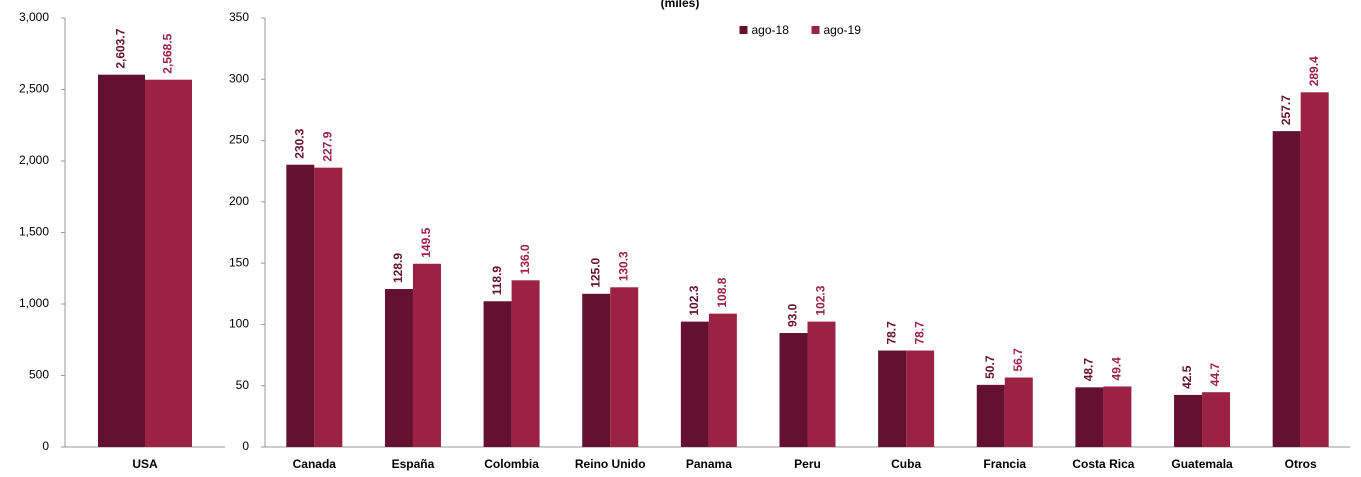  Describe the element at coordinates (239, 201) in the screenshot. I see `y-tick-label: 200` at that location.